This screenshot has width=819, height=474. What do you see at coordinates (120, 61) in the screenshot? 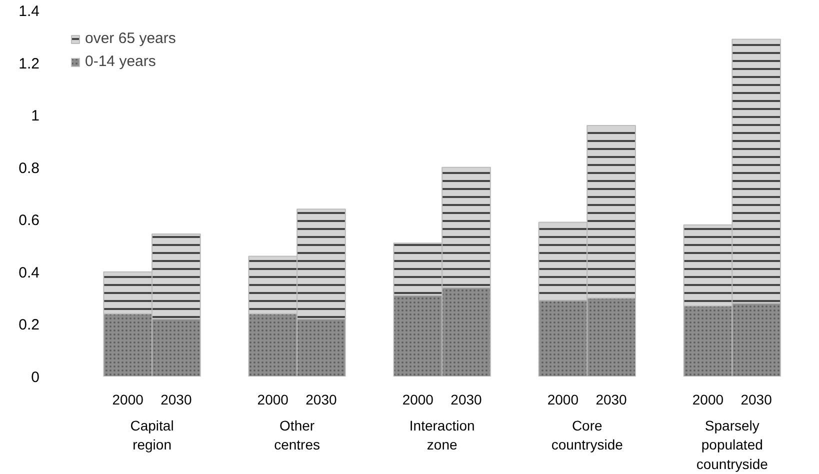
I see `legend-label: 0-14 years` at bounding box center [120, 61].